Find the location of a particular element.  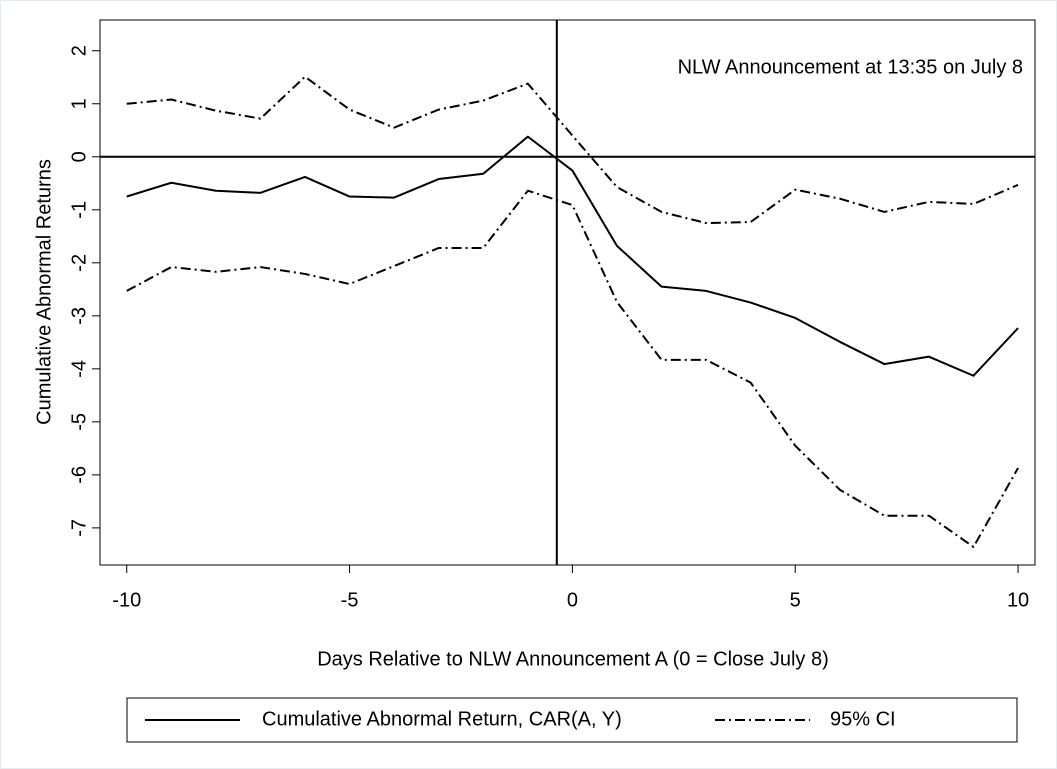

y-axis-title: Cumulative Abnormal Returns is located at coordinates (44, 292).